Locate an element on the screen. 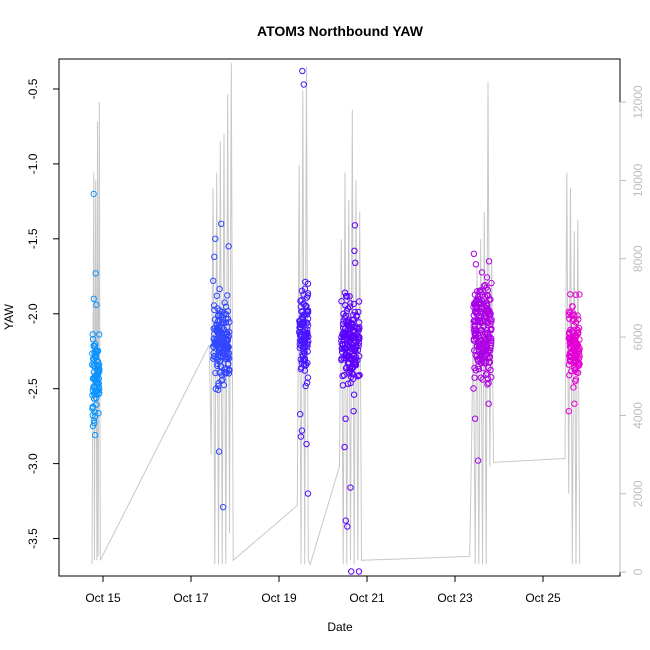 The image size is (650, 650). y-tick-label: -1.5 is located at coordinates (33, 238).